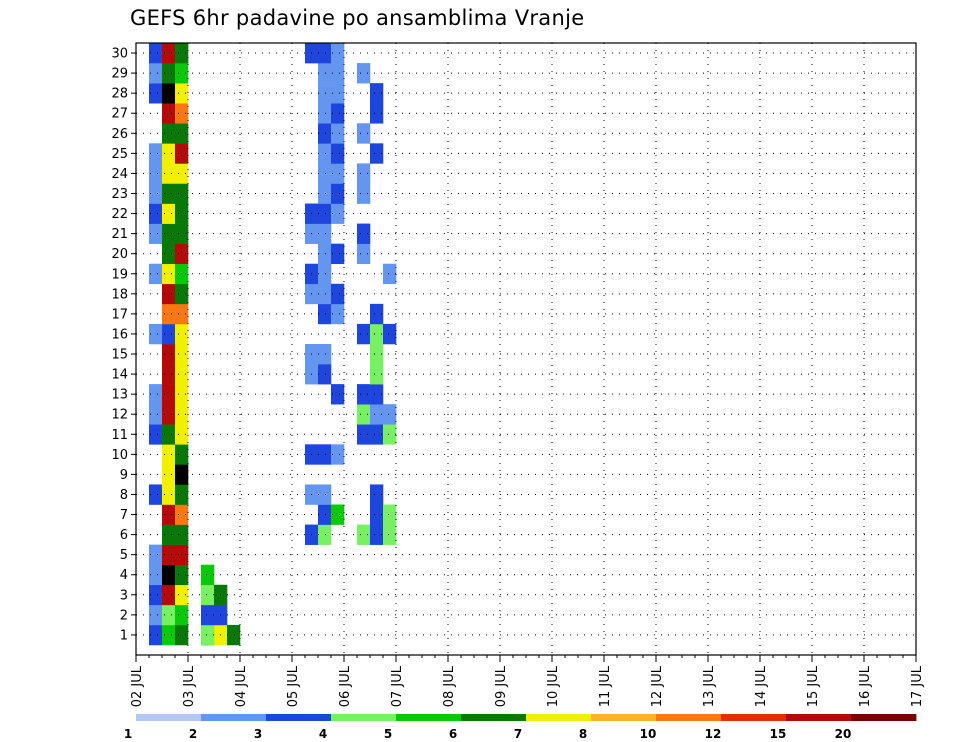 This screenshot has width=960, height=742. What do you see at coordinates (193, 734) in the screenshot?
I see `colorbar-label: 2` at bounding box center [193, 734].